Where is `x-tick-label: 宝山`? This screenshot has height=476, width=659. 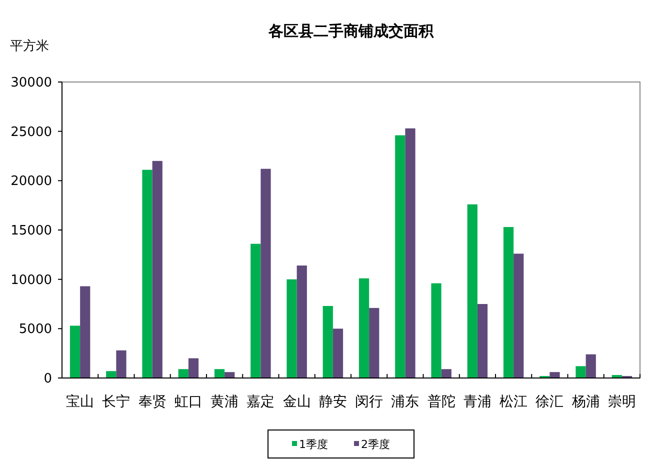 x-tick-label: 宝山 is located at coordinates (80, 402).